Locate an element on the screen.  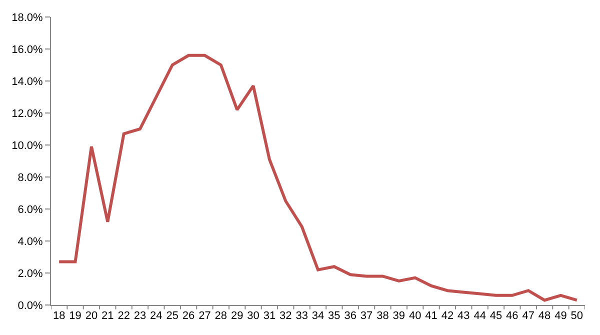
x-tick-label: 40 is located at coordinates (415, 316).